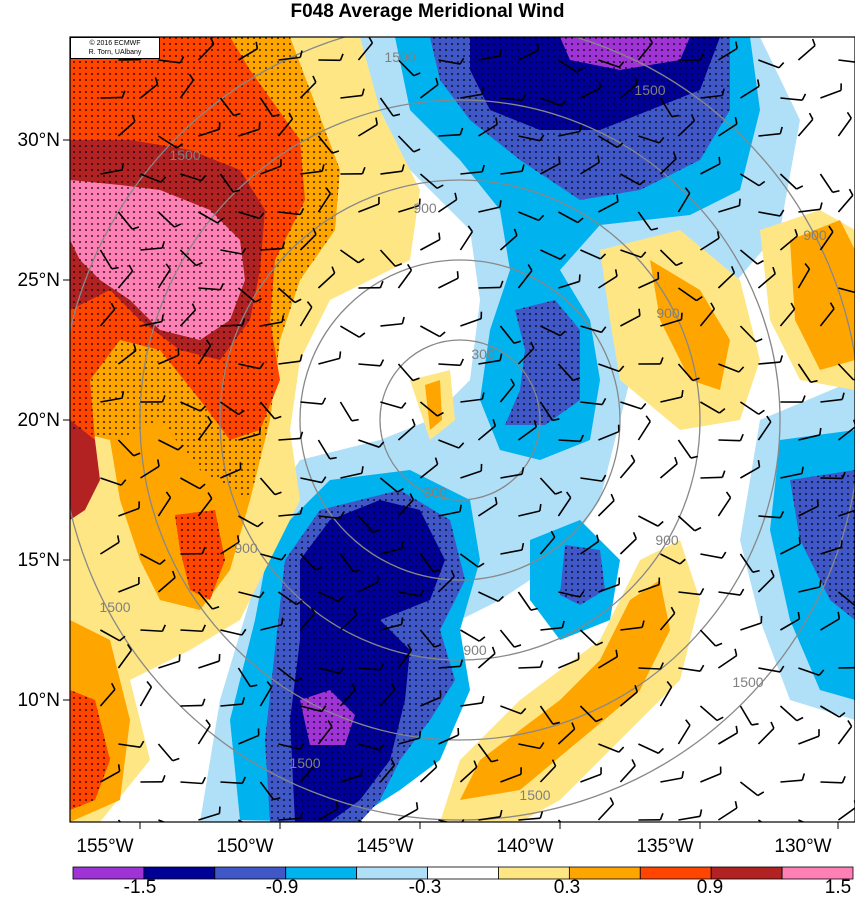 The width and height of the screenshot is (855, 900). Describe the element at coordinates (245, 846) in the screenshot. I see `lon-label-150w: 150°W` at that location.